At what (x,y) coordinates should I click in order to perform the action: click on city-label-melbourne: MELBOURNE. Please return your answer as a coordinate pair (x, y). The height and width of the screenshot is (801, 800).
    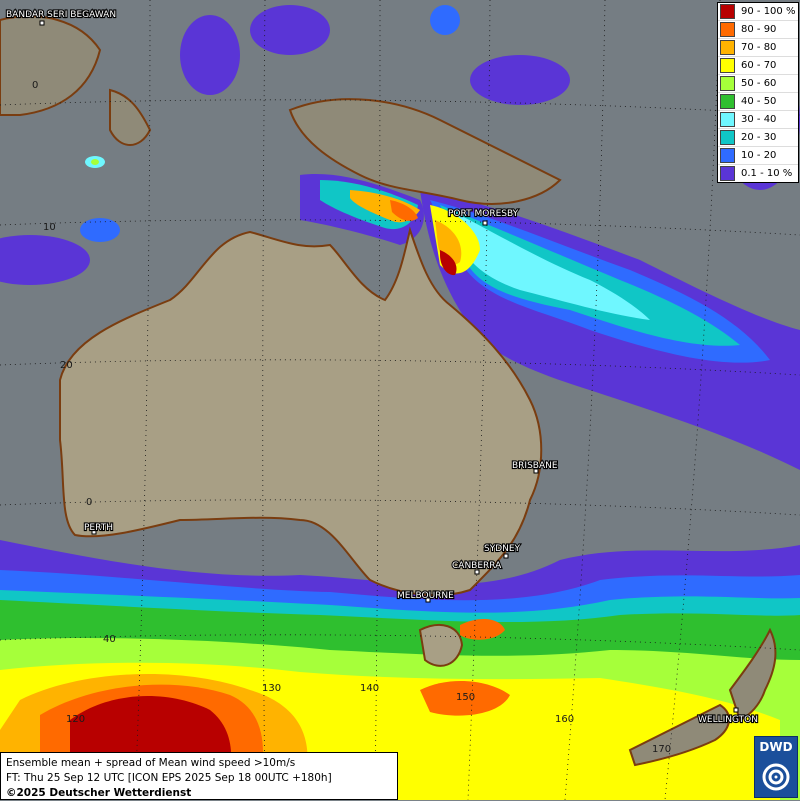
    Looking at the image, I should click on (425, 596).